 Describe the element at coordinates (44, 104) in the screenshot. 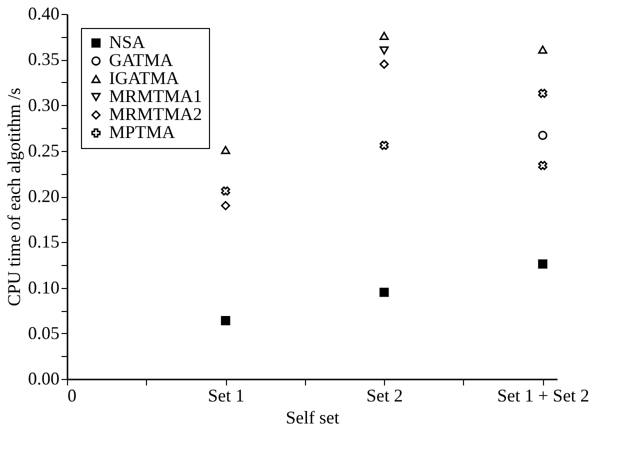

I see `y-tick-label: 0.30` at that location.